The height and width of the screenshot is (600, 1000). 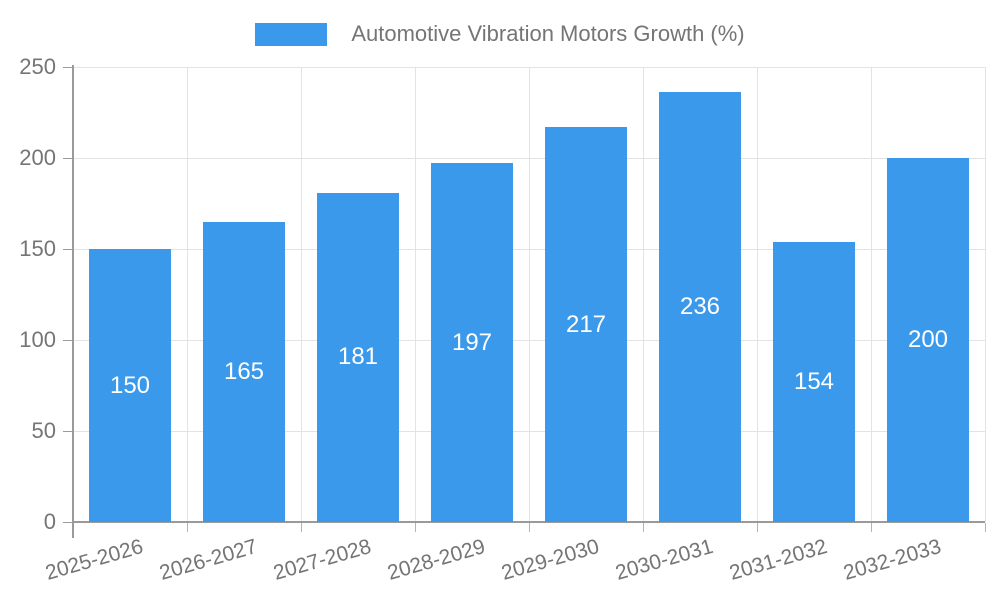 I want to click on legend: Automotive Vibration Motors Growth (%), so click(x=500, y=34).